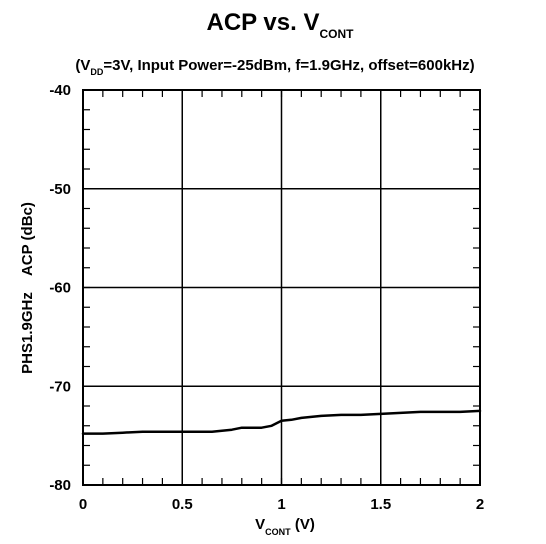 This screenshot has width=546, height=544. I want to click on x-tick-label: 0.5, so click(182, 504).